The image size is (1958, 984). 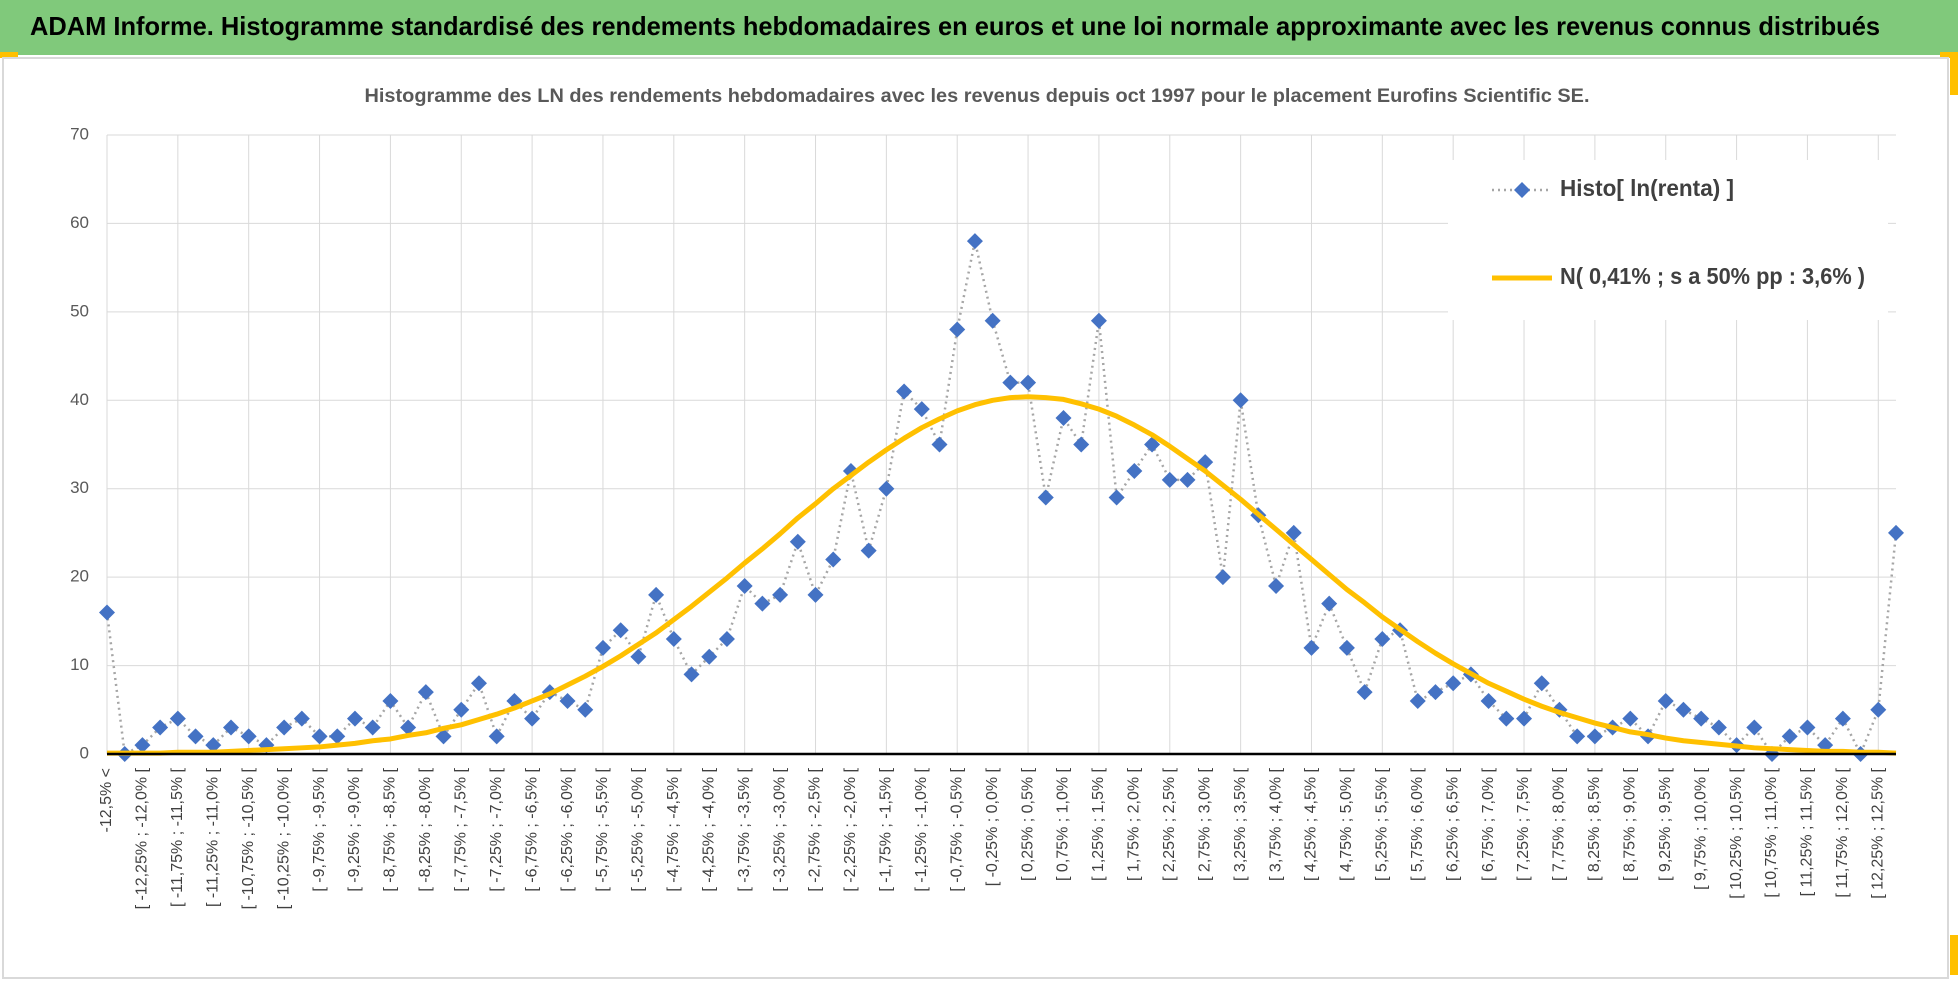 What do you see at coordinates (1240, 824) in the screenshot?
I see `x-tick-label: [ 3,25% ; 3,5% [` at bounding box center [1240, 824].